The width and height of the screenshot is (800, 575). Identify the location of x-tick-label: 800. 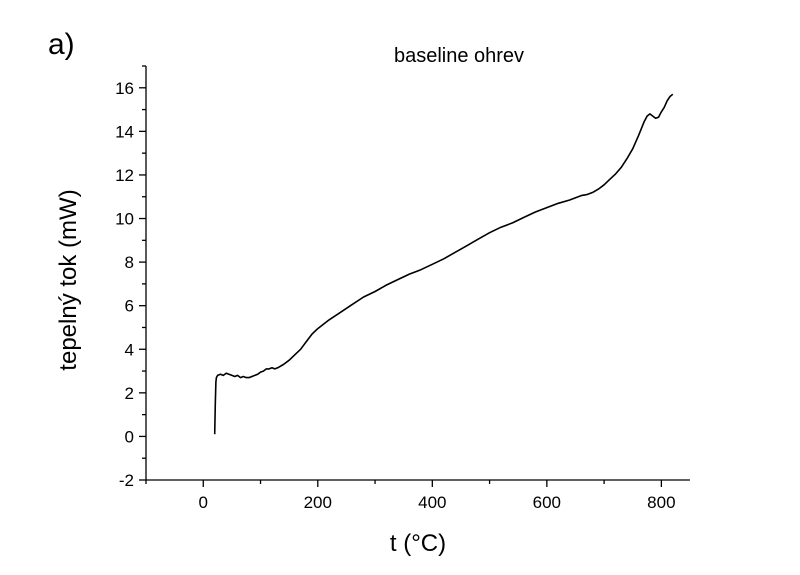
(661, 502).